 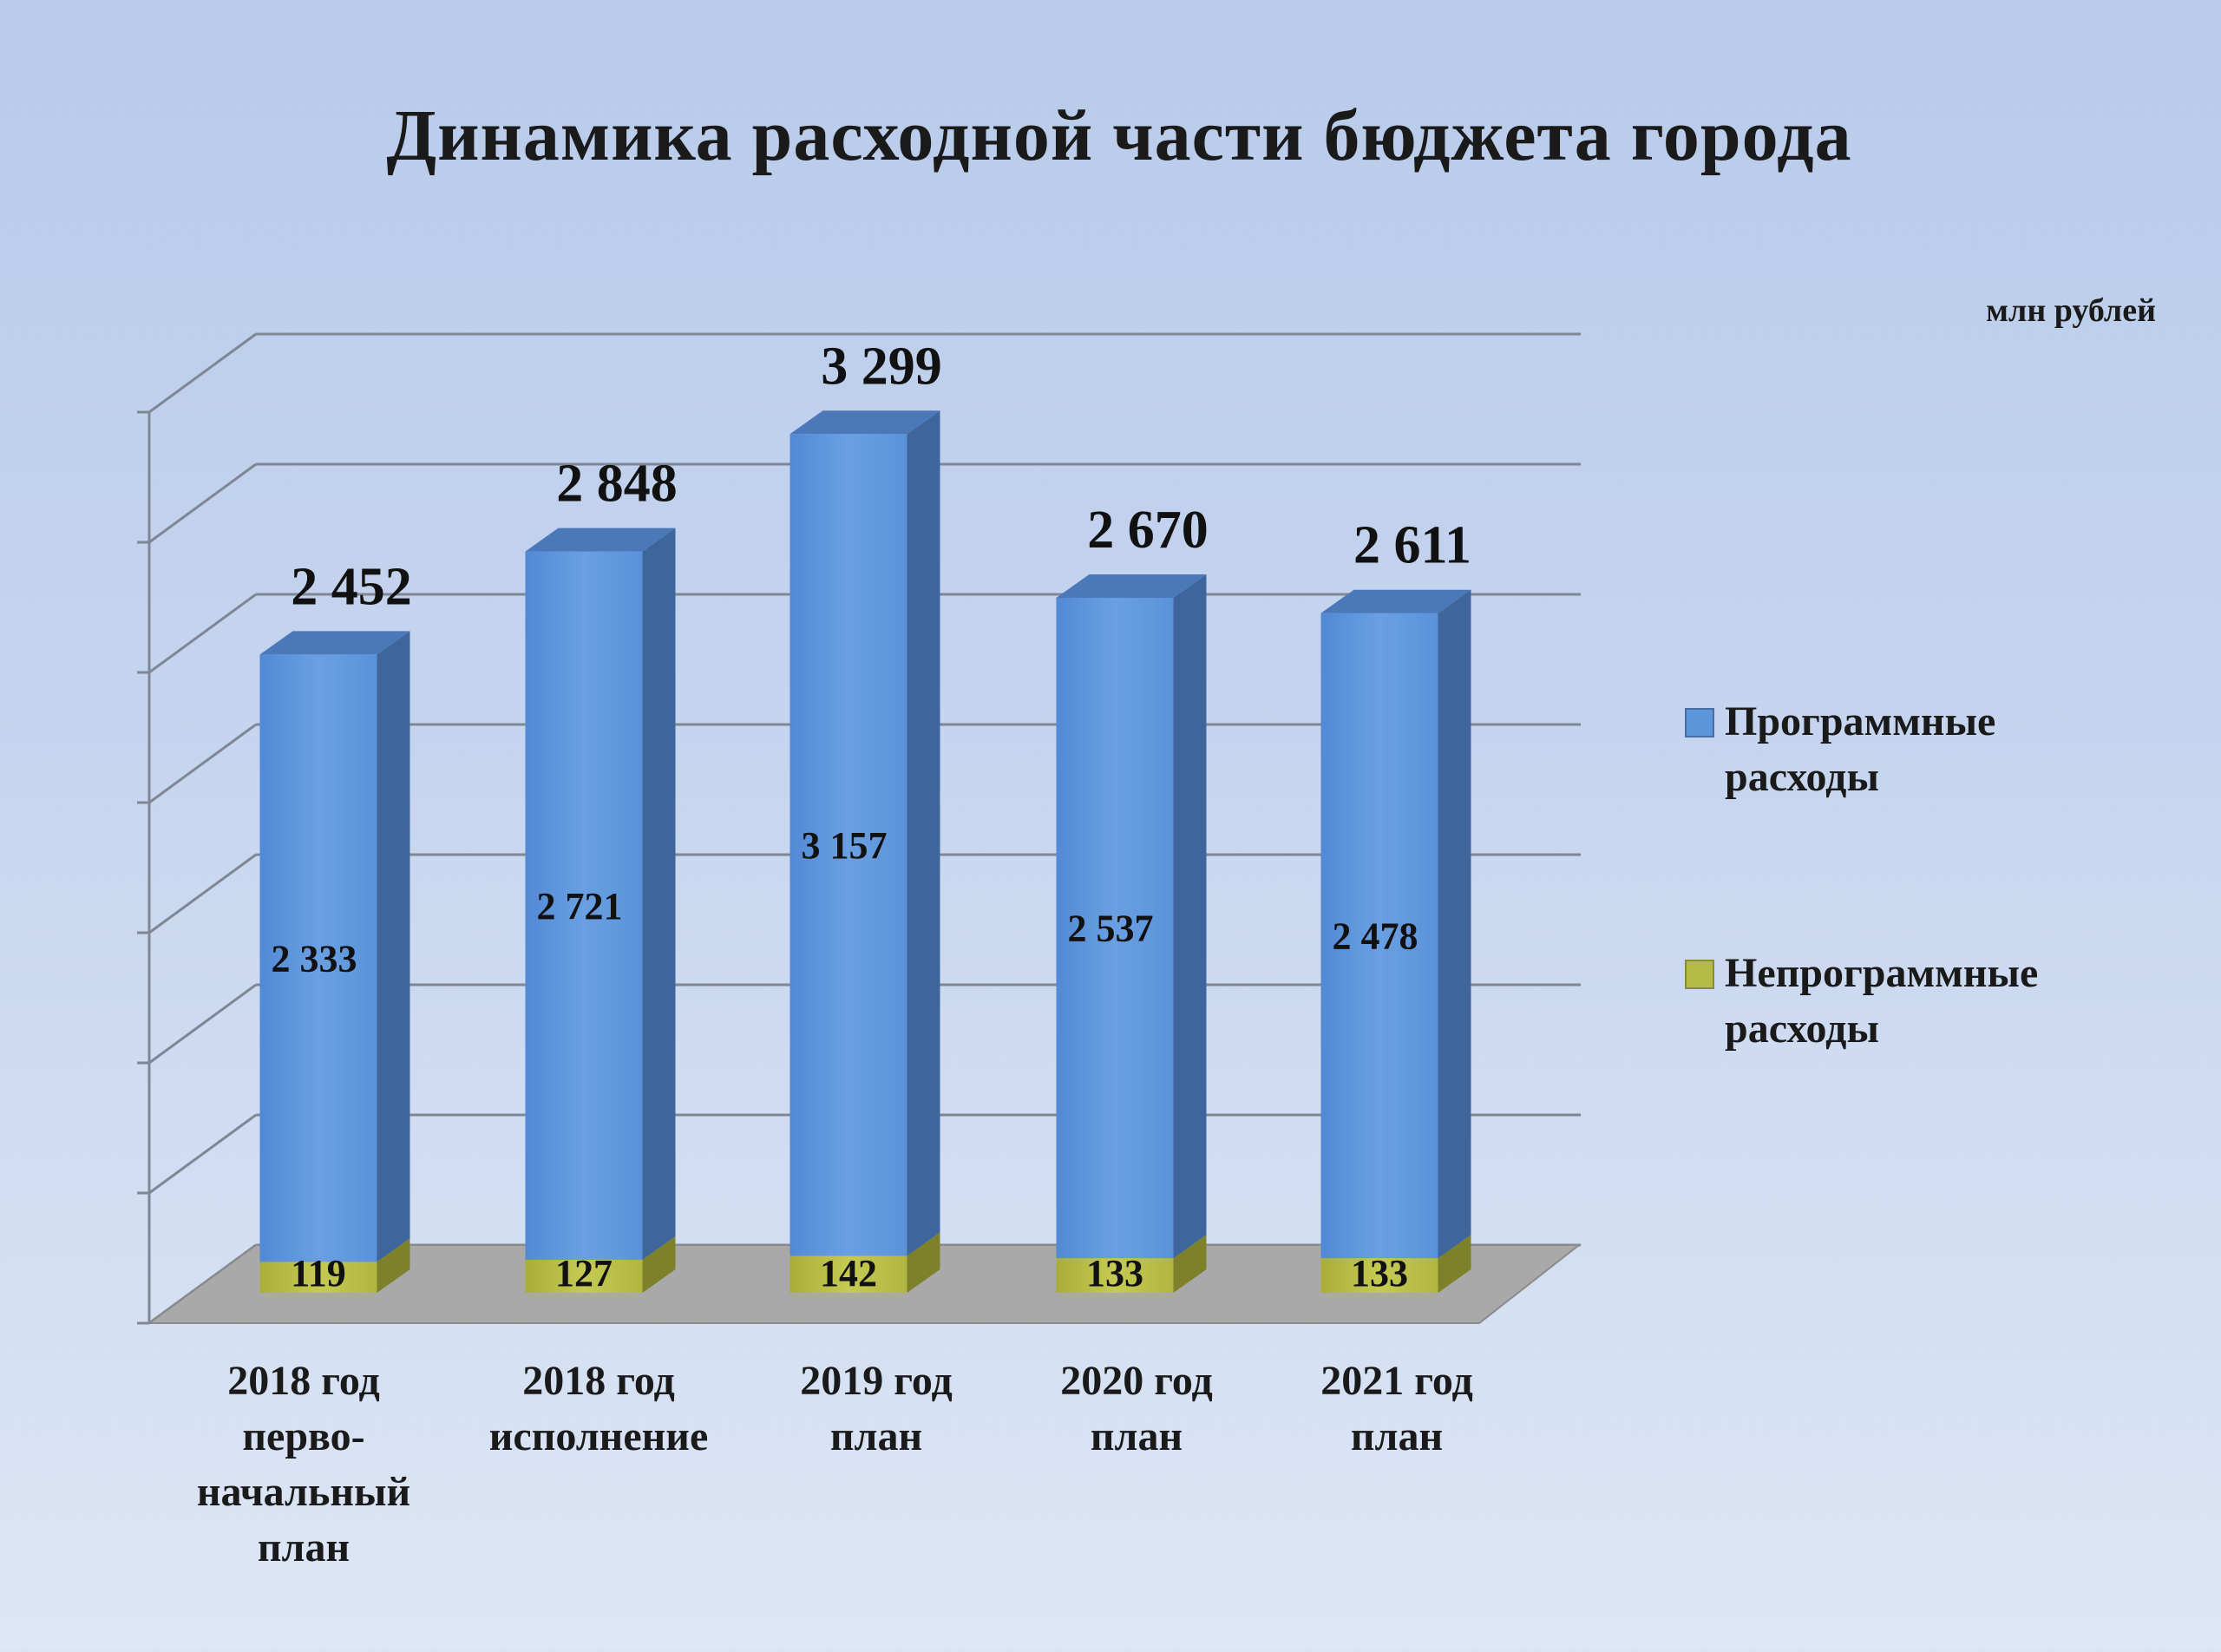 I want to click on category-label: 2020 год план, so click(x=1136, y=1408).